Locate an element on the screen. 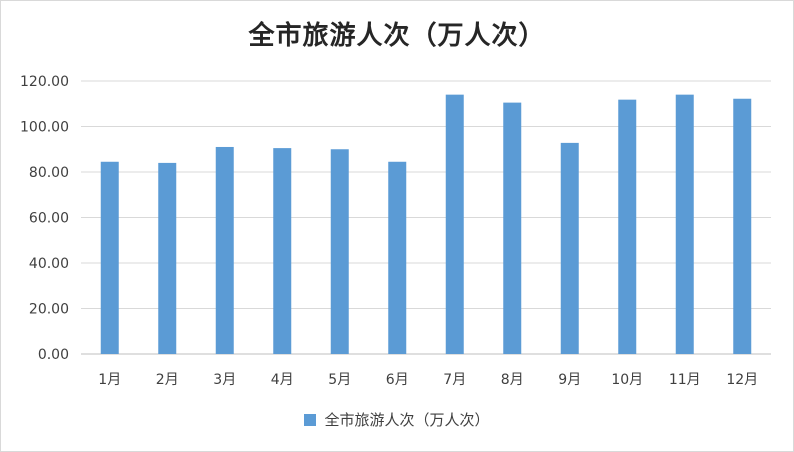  y-tick-label: 40.00 is located at coordinates (49, 264).